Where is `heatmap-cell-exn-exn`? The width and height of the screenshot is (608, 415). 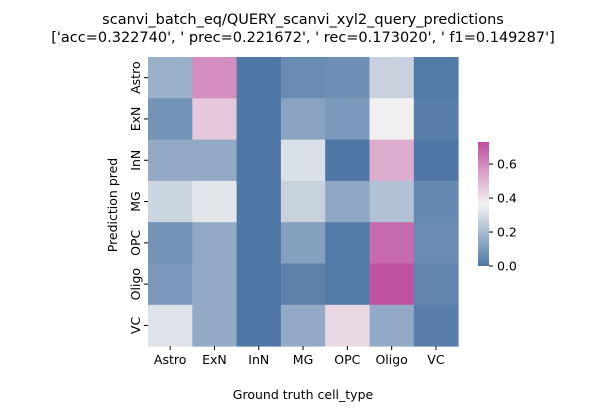
heatmap-cell-exn-exn is located at coordinates (215, 119).